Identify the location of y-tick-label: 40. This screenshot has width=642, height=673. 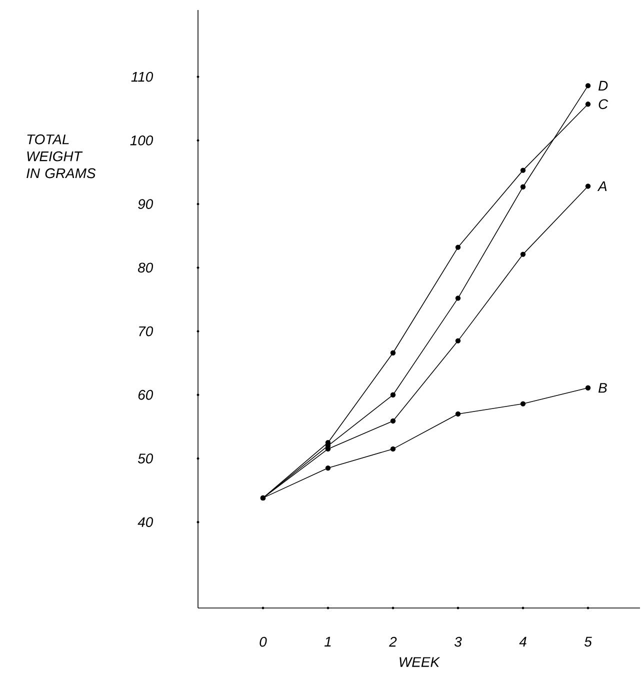
(146, 522).